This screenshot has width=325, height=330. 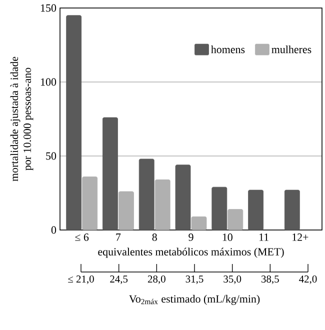 I want to click on legend-label: mulheres, so click(x=292, y=49).